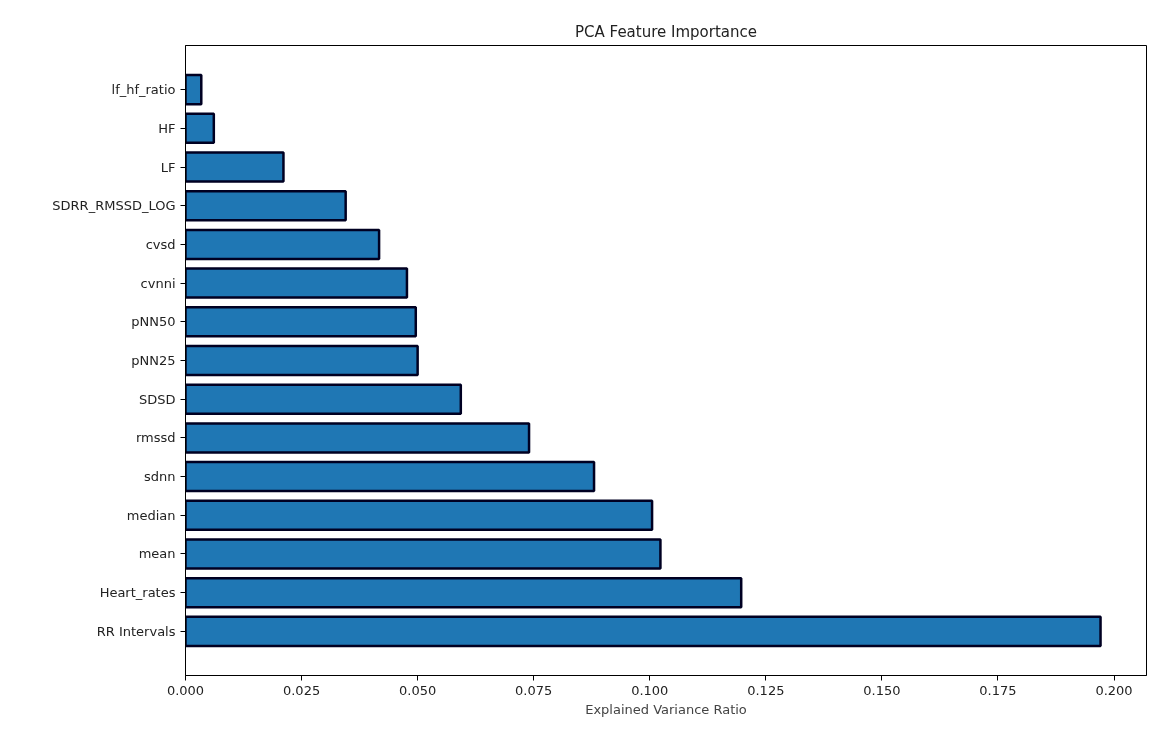 Image resolution: width=1150 pixels, height=735 pixels. What do you see at coordinates (998, 690) in the screenshot?
I see `x-tick-label: 0.175` at bounding box center [998, 690].